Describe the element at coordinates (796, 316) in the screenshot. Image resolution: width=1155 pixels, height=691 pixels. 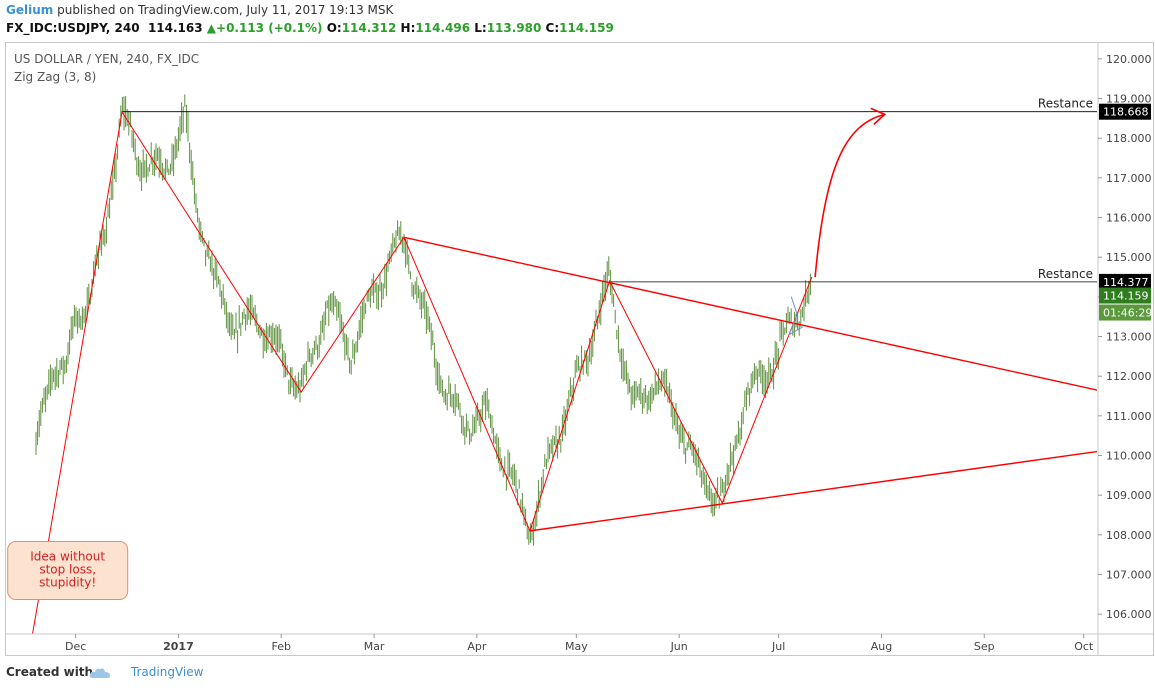
I see `pennant-pattern` at that location.